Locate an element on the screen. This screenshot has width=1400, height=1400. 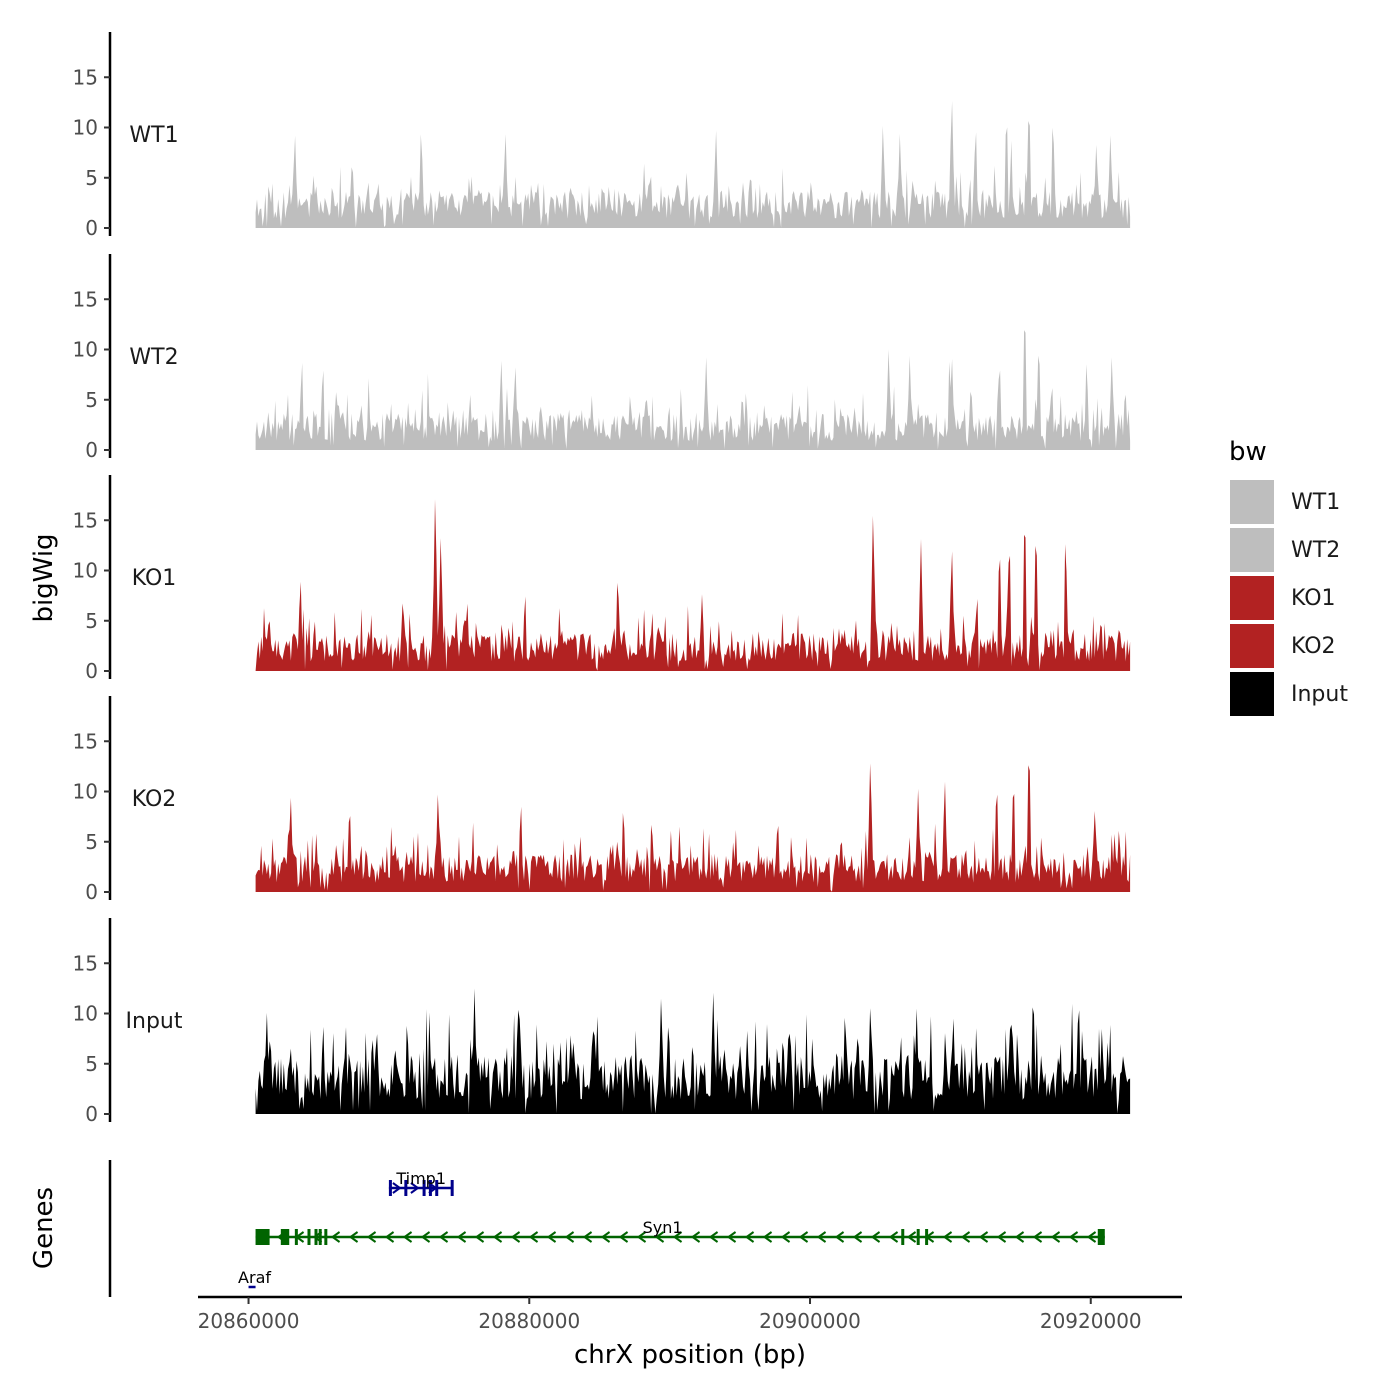
x-tick-label: 20860000 is located at coordinates (249, 1321).